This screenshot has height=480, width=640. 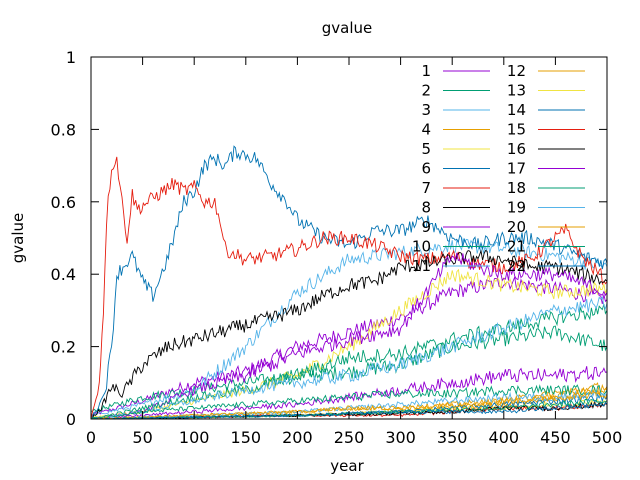 I want to click on legend-label: 15, so click(x=516, y=130).